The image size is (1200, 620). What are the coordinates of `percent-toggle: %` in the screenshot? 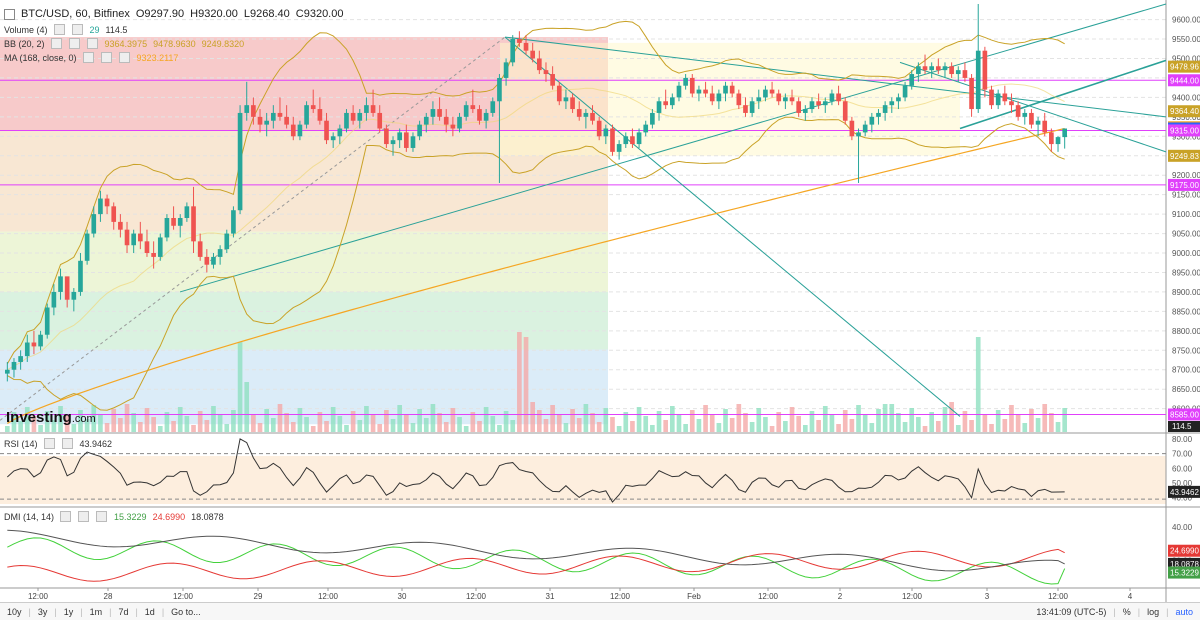 It's located at (1126, 611).